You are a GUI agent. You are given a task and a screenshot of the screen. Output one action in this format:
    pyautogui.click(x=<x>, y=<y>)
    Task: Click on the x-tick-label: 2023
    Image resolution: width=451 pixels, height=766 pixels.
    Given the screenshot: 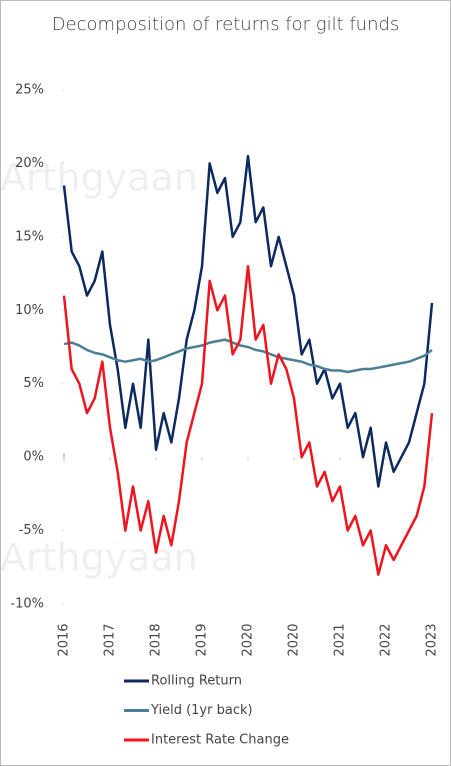 What is the action you would take?
    pyautogui.click(x=432, y=639)
    